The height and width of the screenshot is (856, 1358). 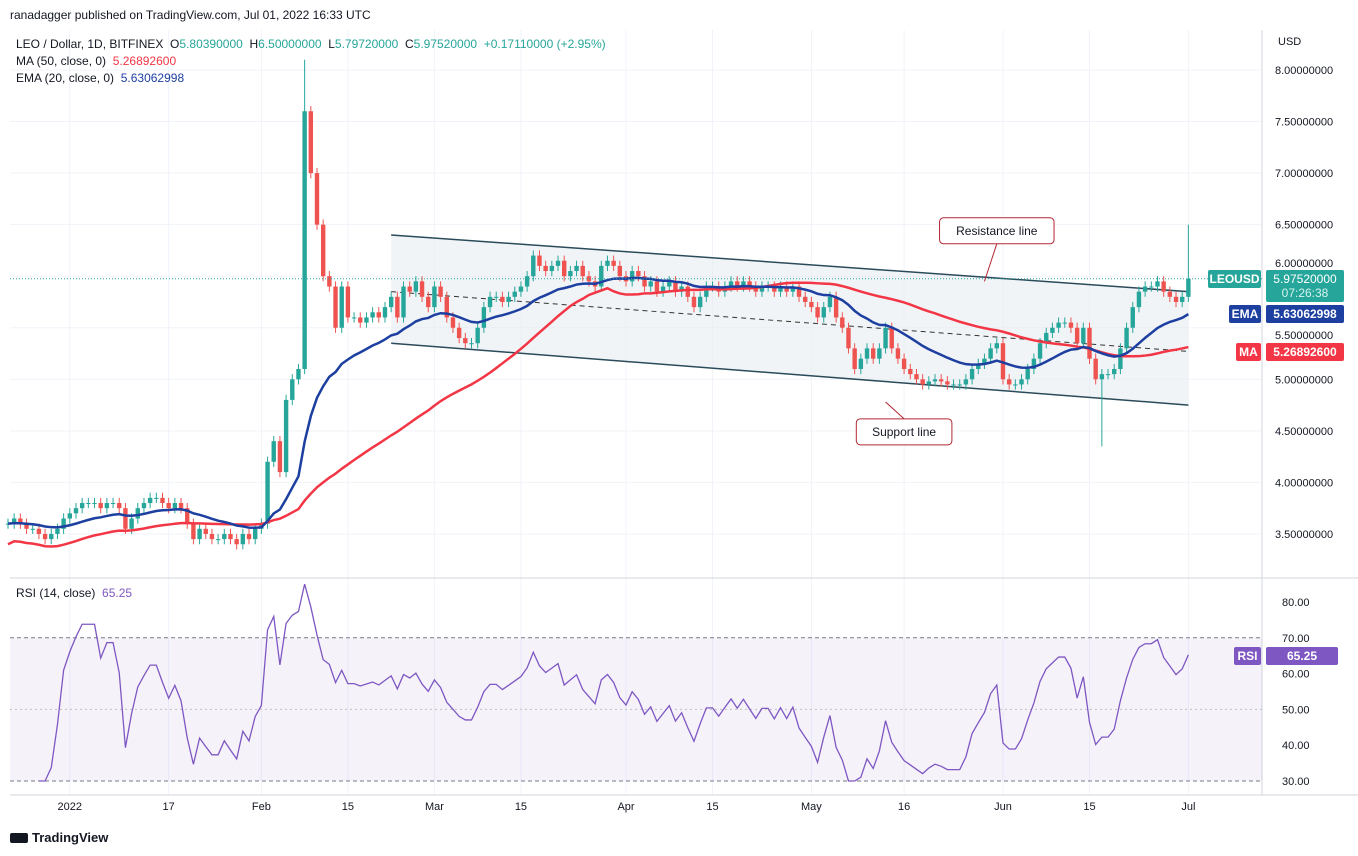 What do you see at coordinates (625, 807) in the screenshot?
I see `x-tick-label: Apr` at bounding box center [625, 807].